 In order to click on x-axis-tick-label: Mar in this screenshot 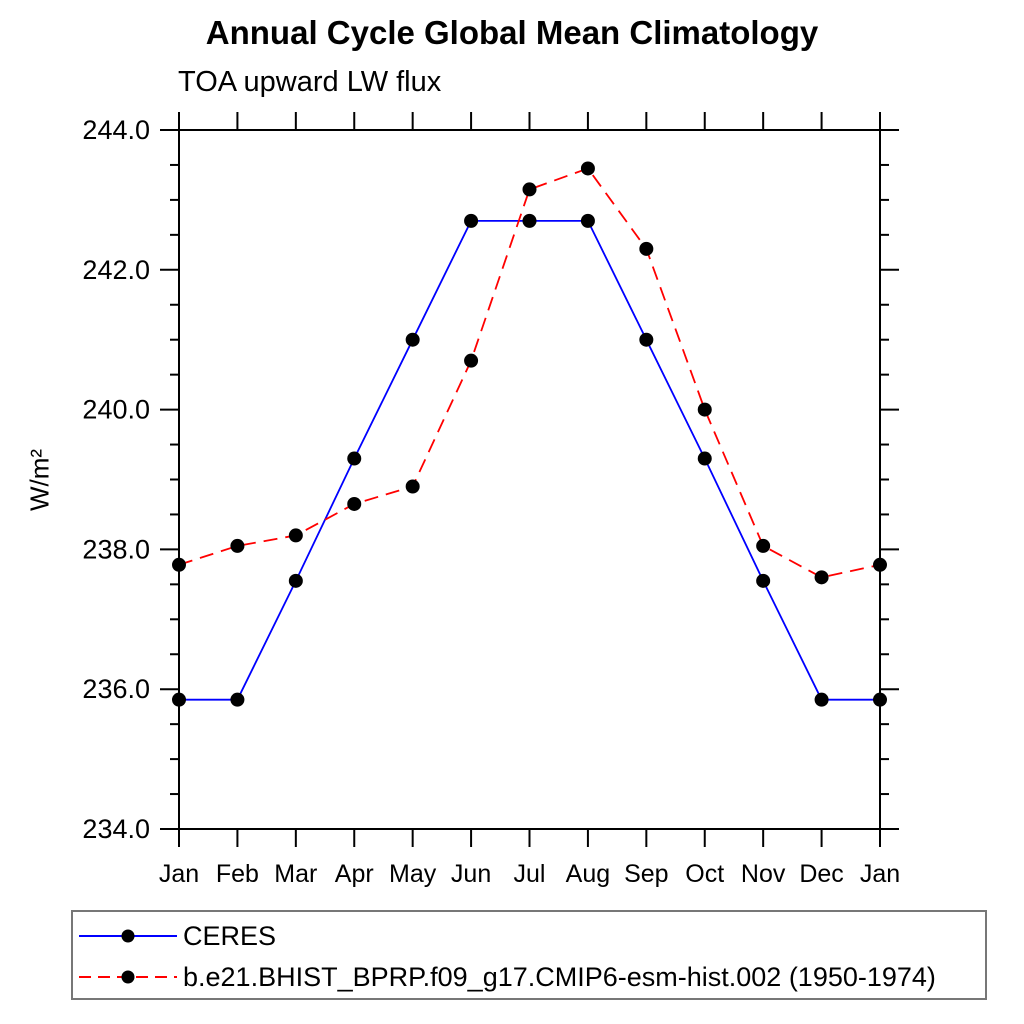, I will do `click(295, 874)`.